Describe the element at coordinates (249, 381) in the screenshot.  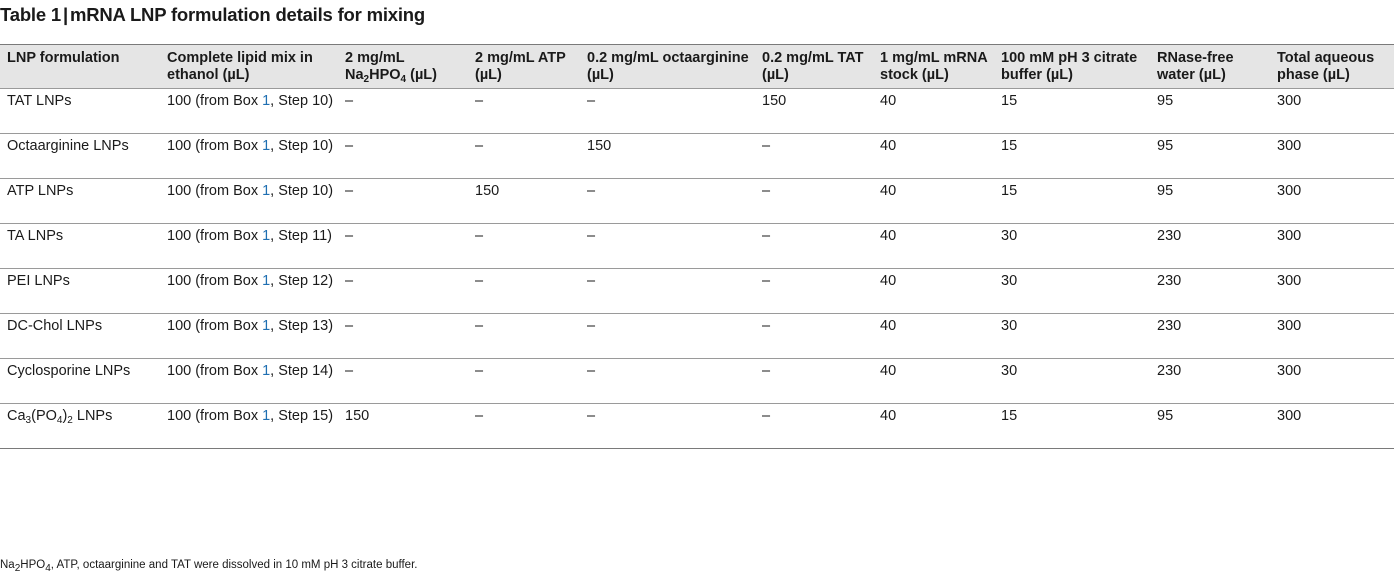
I see `cell-lipid-mix: 100 (from Box 1, Step 14)` at that location.